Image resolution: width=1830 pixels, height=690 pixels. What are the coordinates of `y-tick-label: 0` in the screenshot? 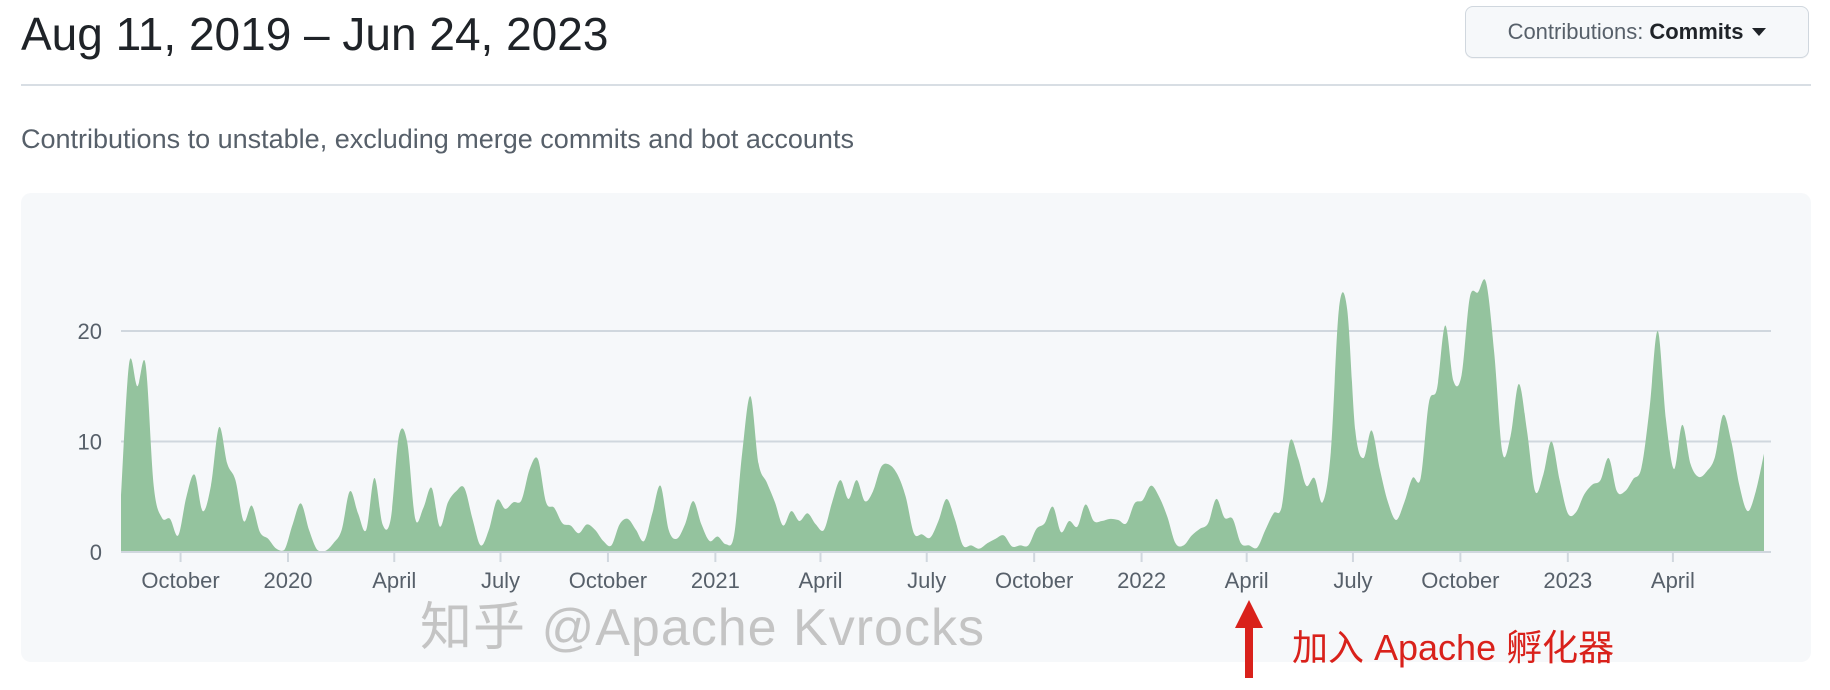 It's located at (96, 552).